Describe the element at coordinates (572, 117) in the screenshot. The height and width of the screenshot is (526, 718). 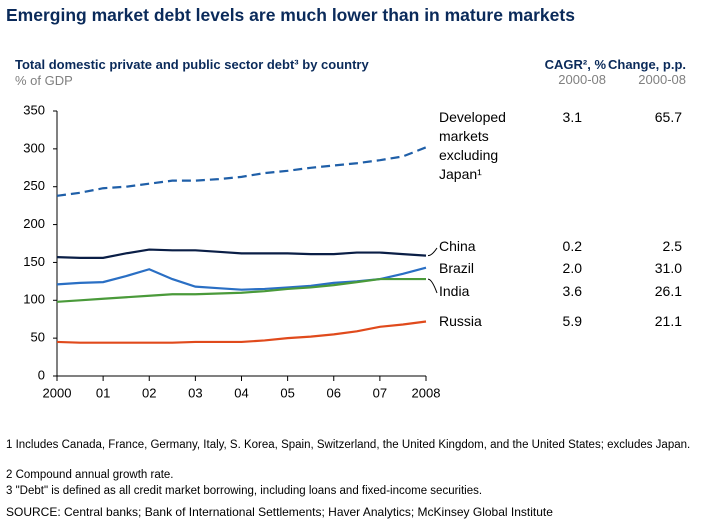
I see `table-cell: 3.1` at that location.